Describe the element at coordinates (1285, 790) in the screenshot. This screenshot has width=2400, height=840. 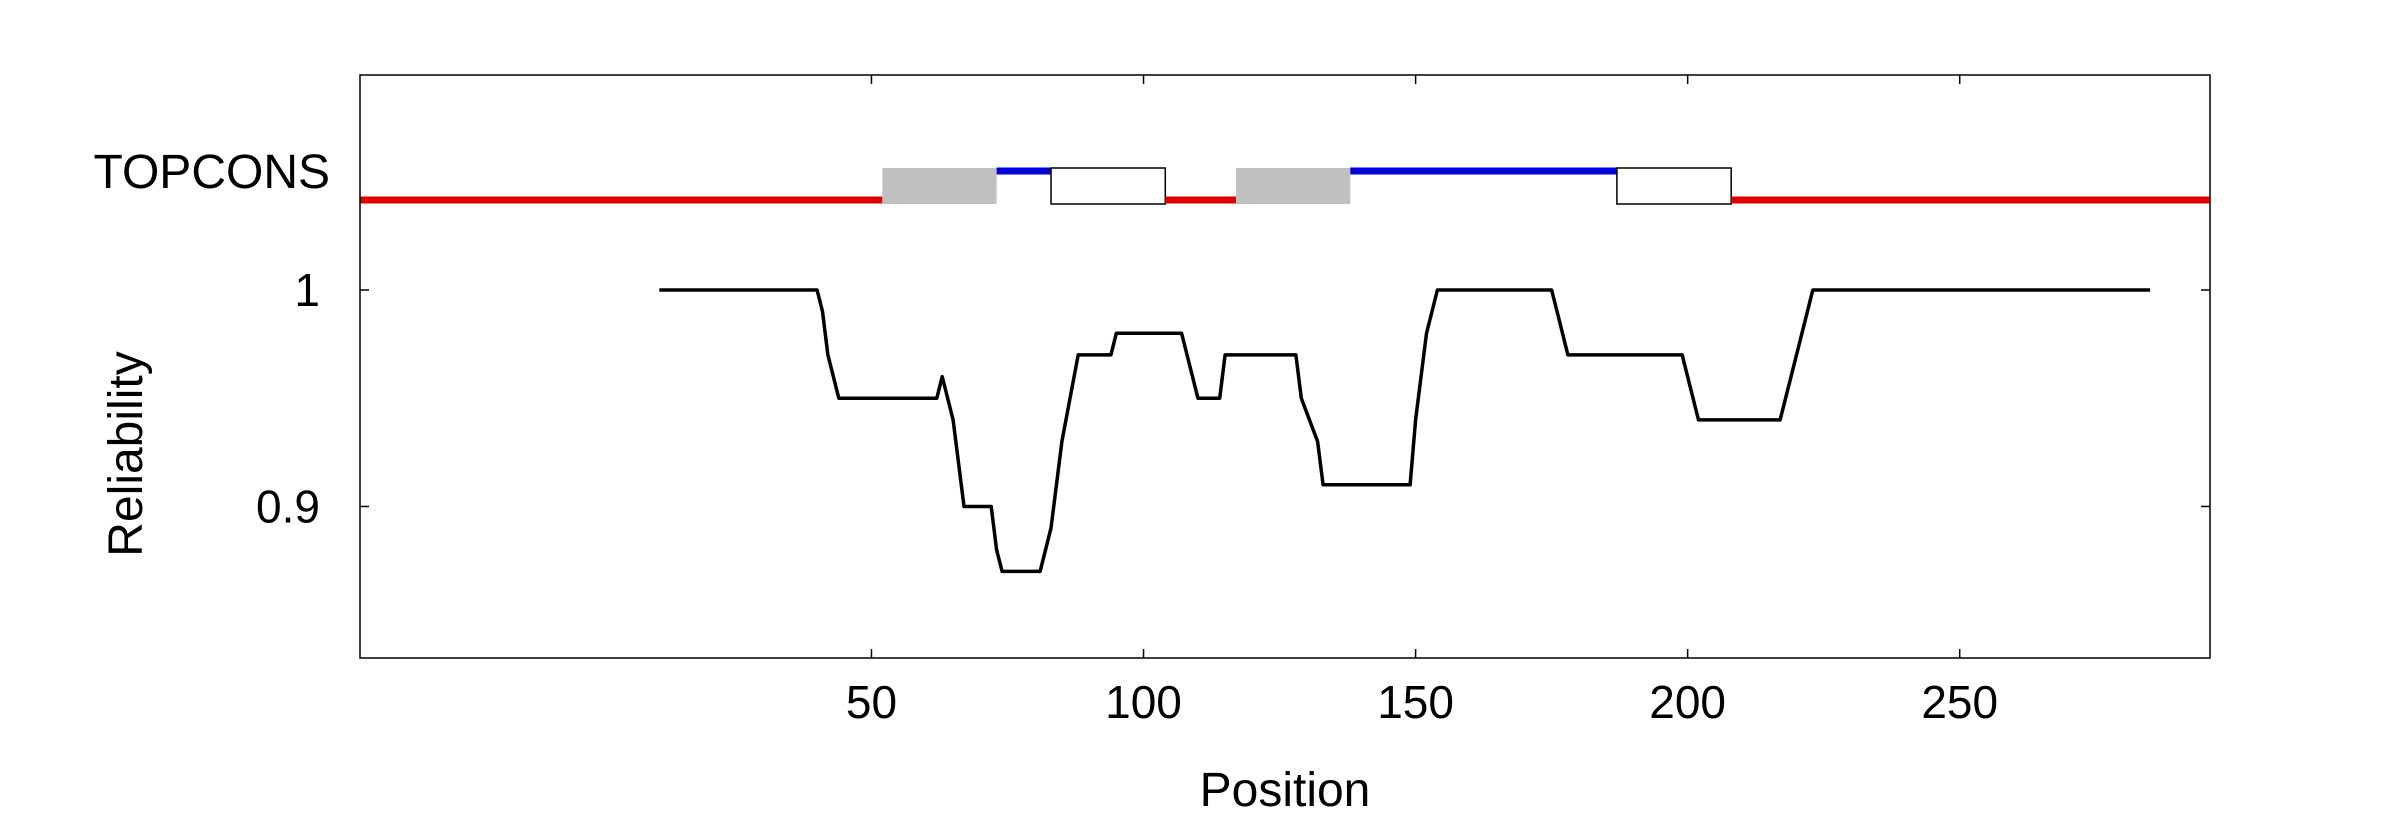
I see `x-axis-label: Position` at that location.